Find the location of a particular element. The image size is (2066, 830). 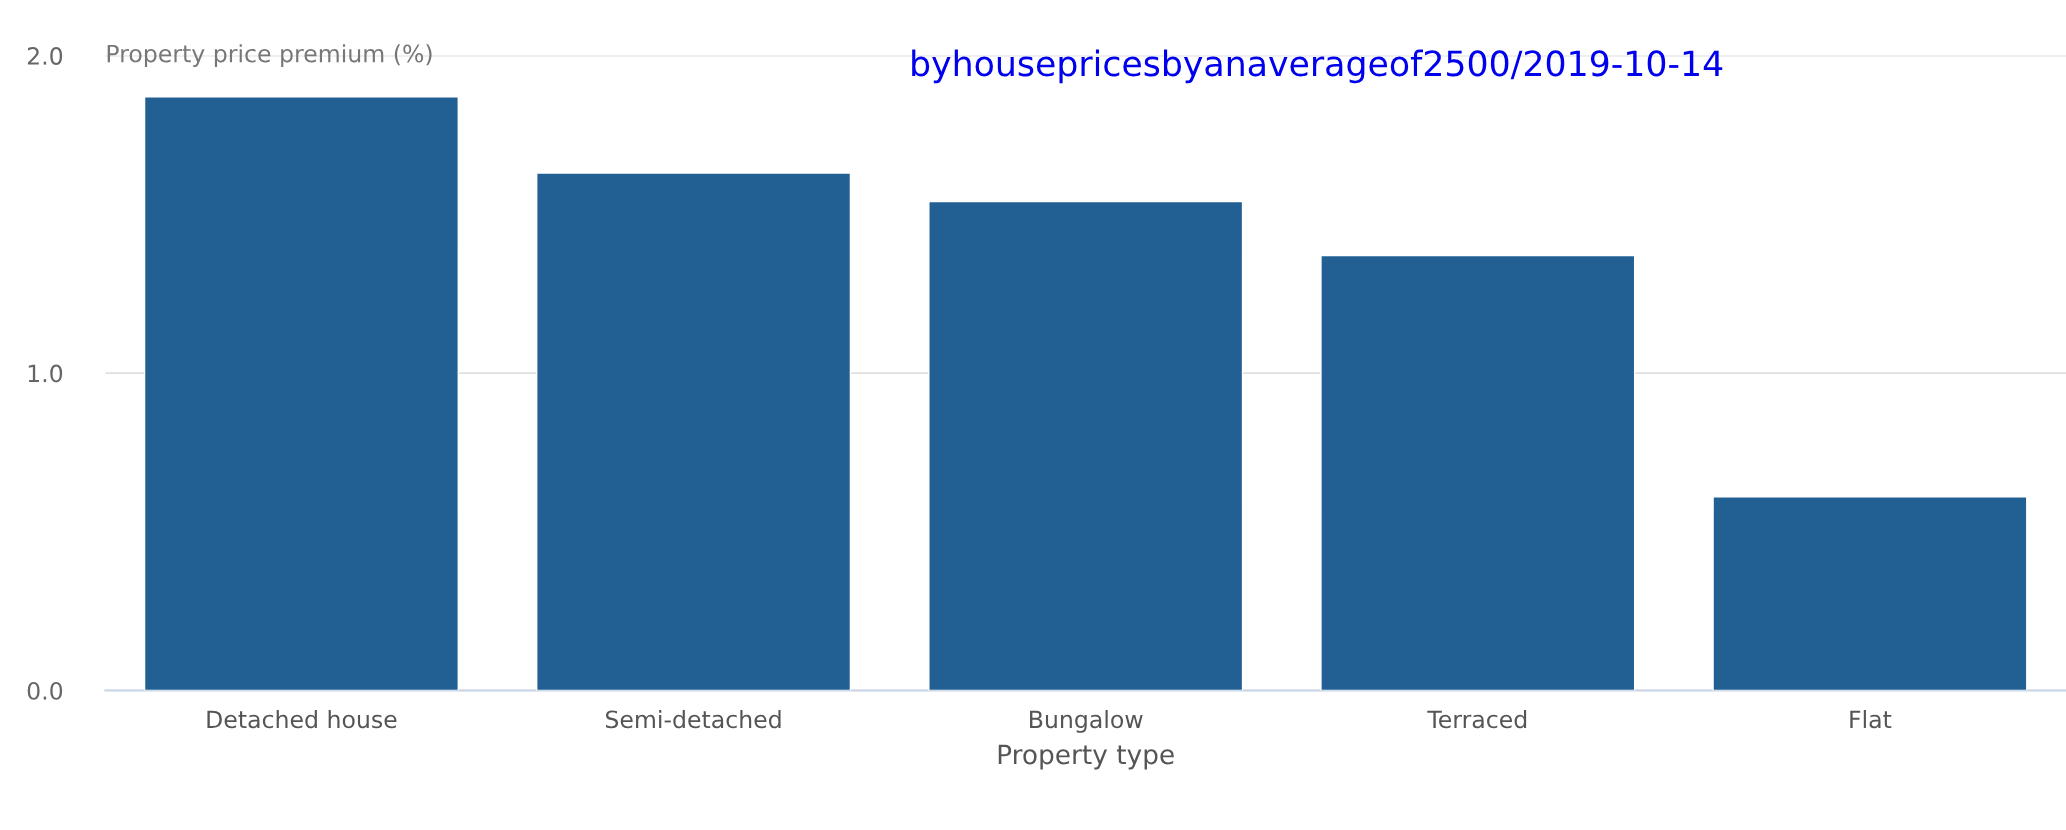

x-tick-label: Detached house is located at coordinates (302, 719).